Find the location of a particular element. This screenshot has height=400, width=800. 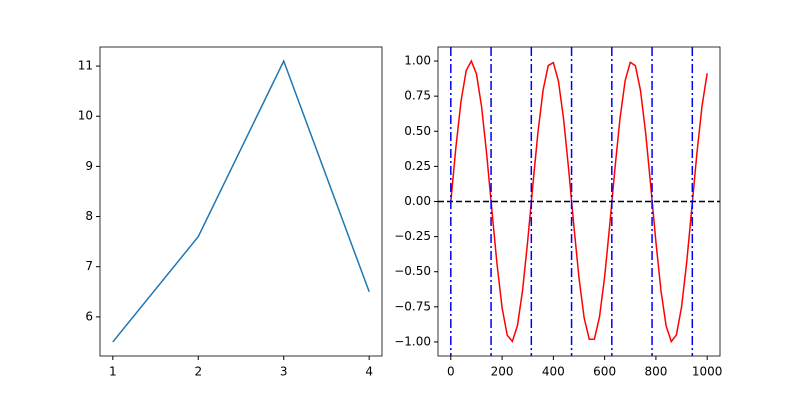

y-tick-label: −0.75 is located at coordinates (412, 306).